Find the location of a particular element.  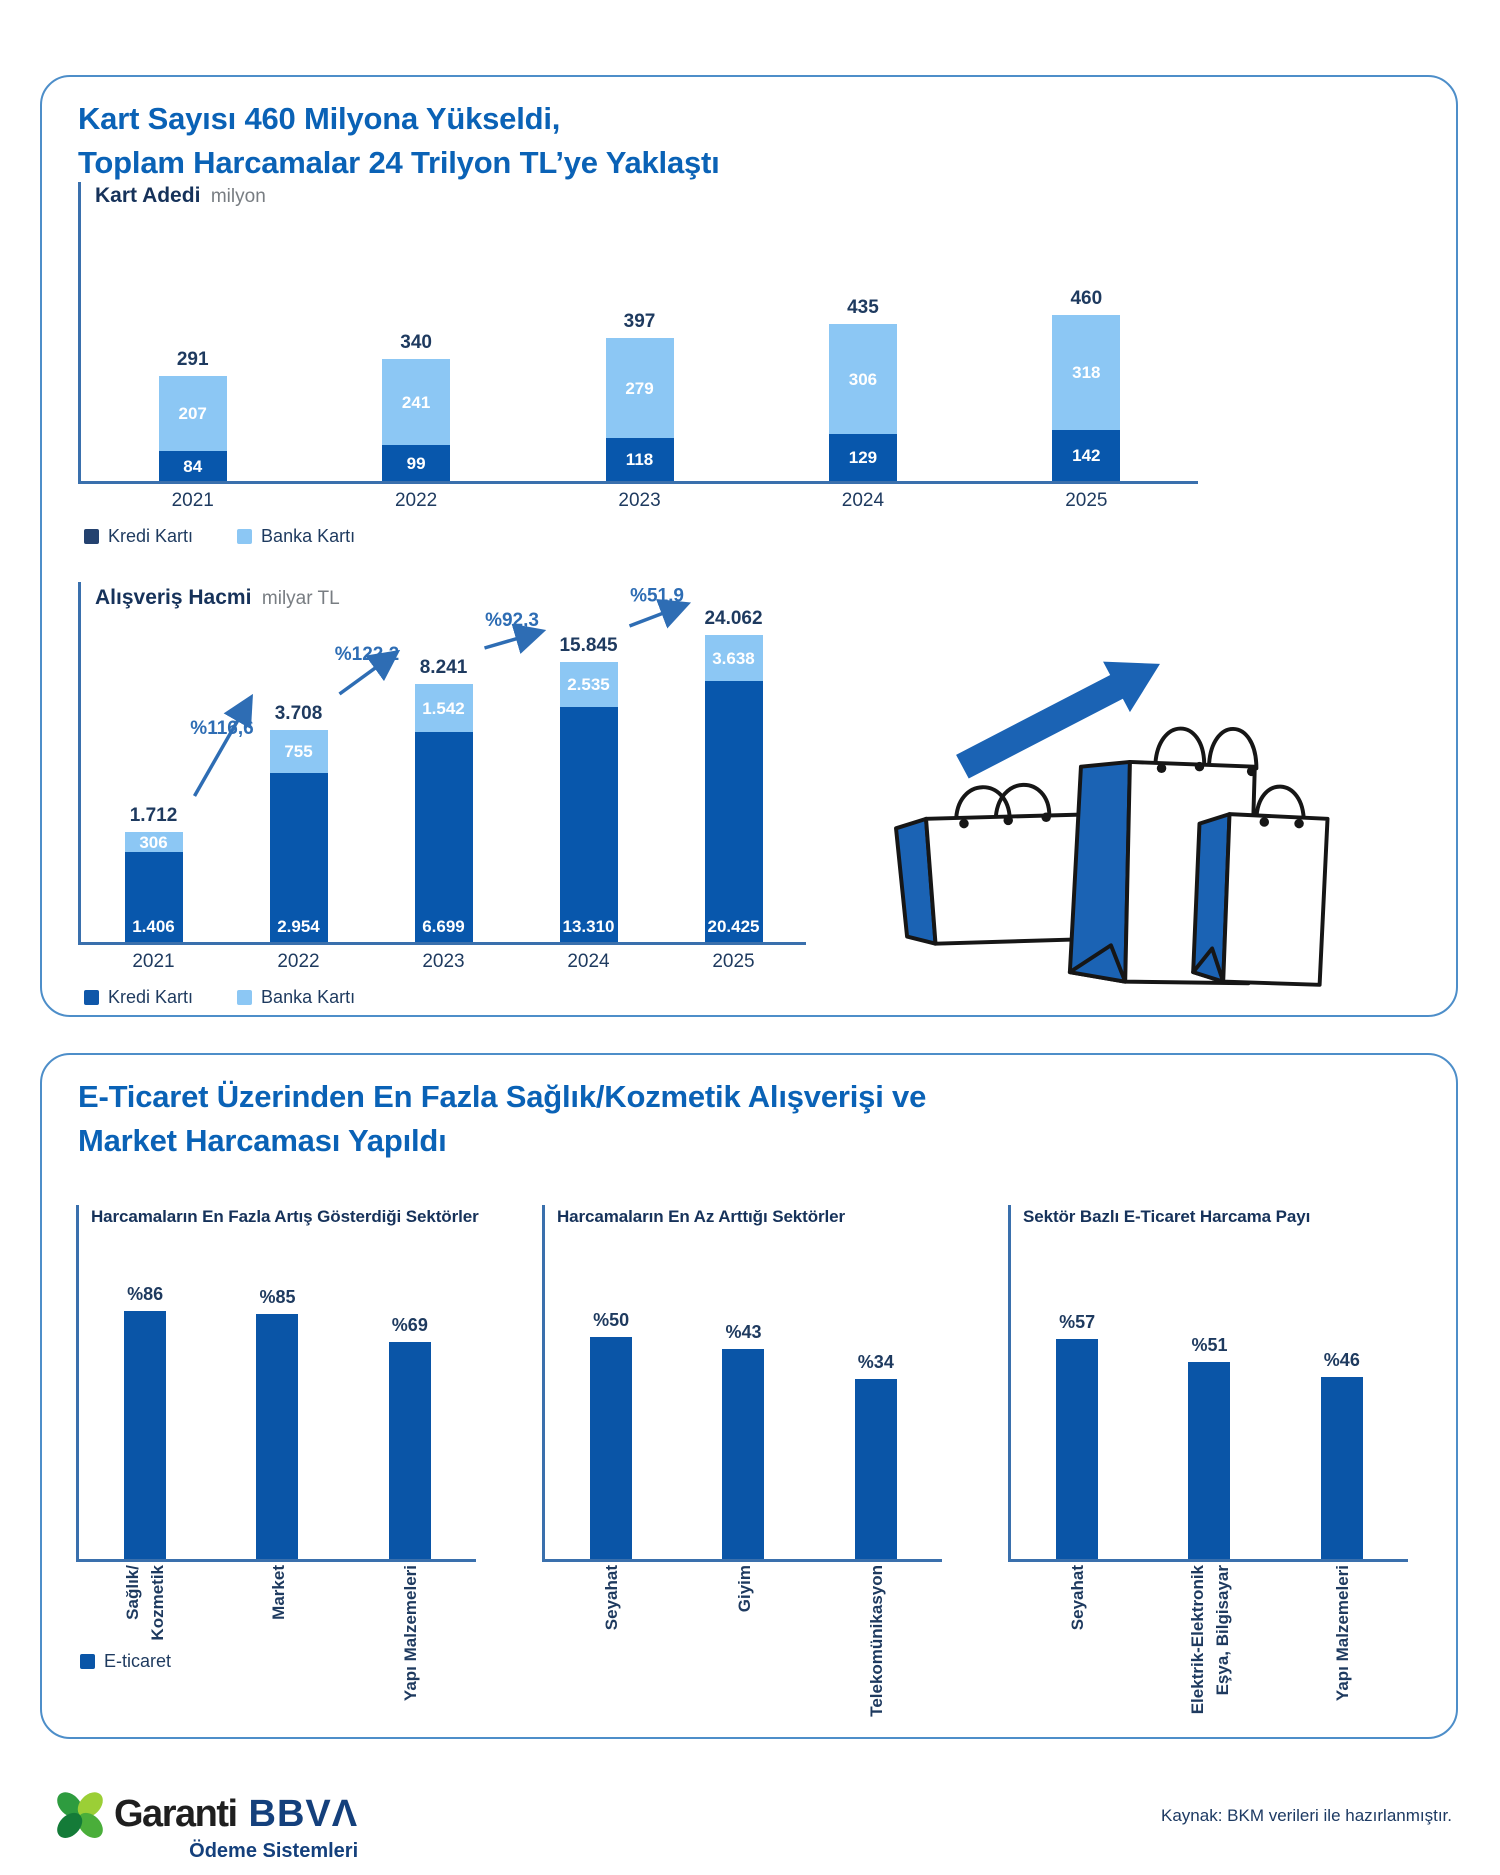

bar-slot-2022: 340 241 99 is located at coordinates (415, 406).